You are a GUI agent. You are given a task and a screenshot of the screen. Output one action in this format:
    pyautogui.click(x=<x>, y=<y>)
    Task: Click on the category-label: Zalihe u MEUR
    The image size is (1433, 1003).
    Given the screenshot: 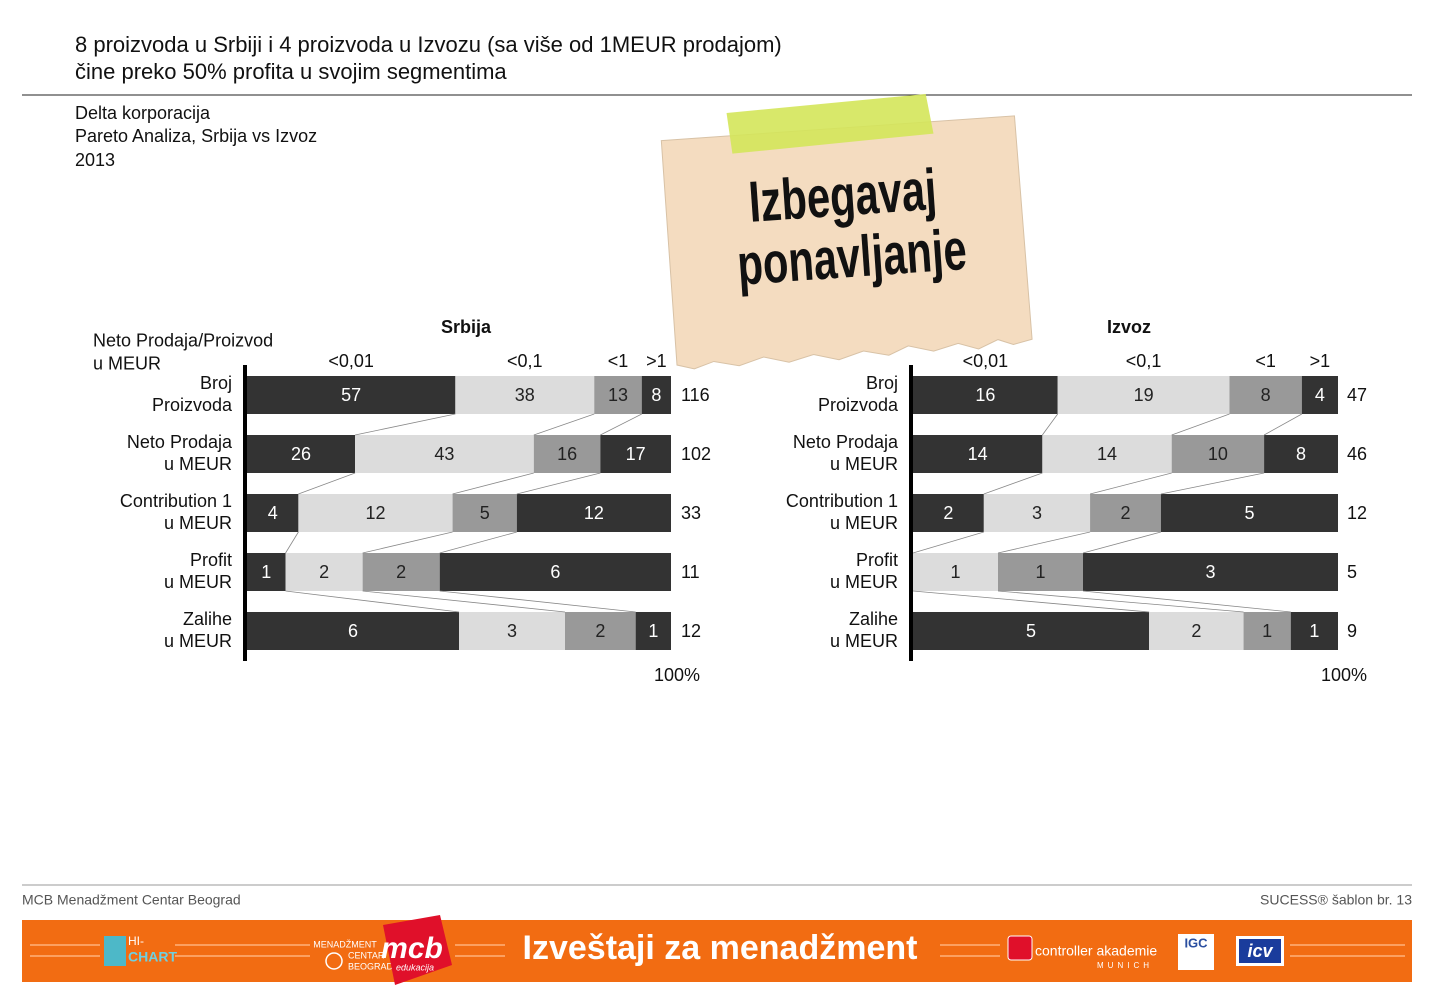 What is the action you would take?
    pyautogui.click(x=198, y=630)
    